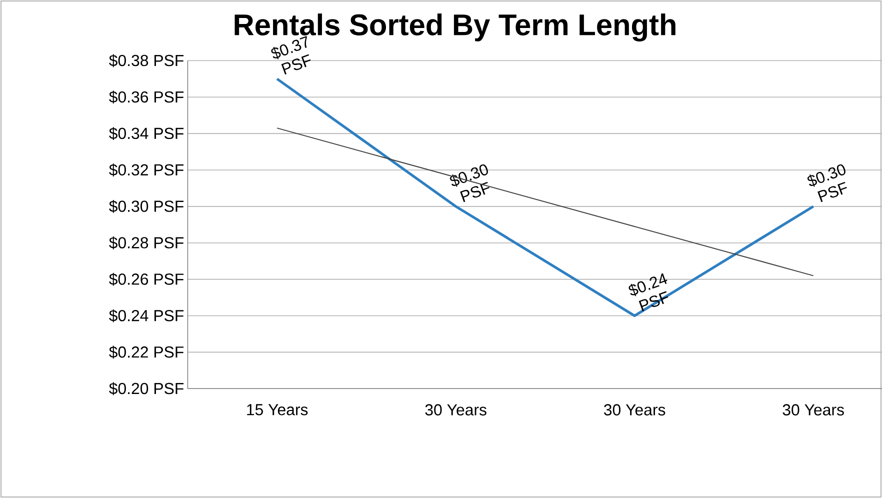 This screenshot has width=882, height=498. What do you see at coordinates (146, 315) in the screenshot?
I see `y-tick-label: $0.24 PSF` at bounding box center [146, 315].